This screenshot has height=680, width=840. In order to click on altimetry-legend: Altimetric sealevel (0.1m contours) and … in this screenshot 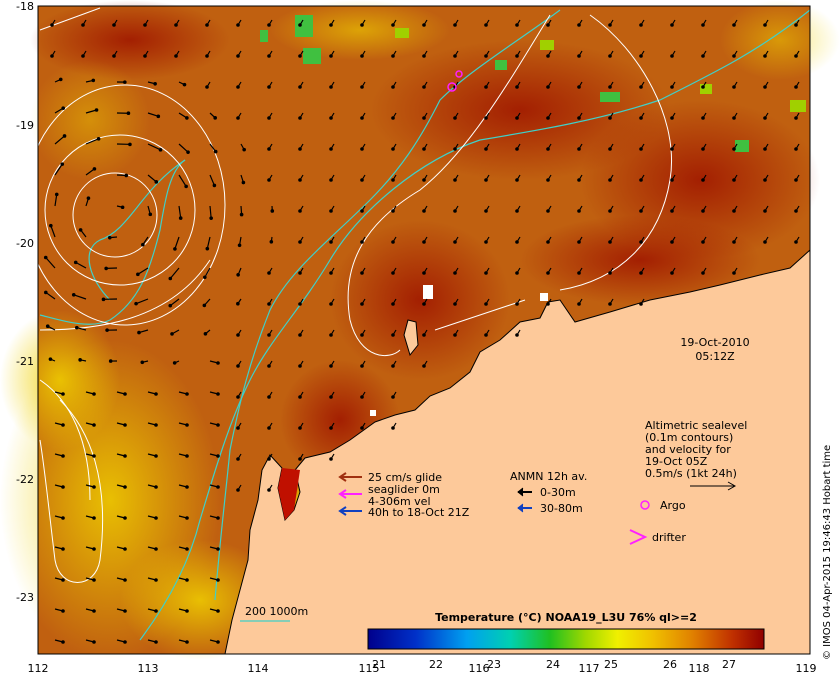, I will do `click(696, 455)`.